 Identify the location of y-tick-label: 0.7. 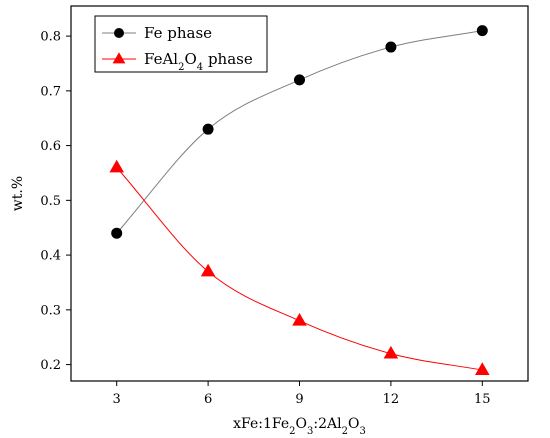
(50, 91).